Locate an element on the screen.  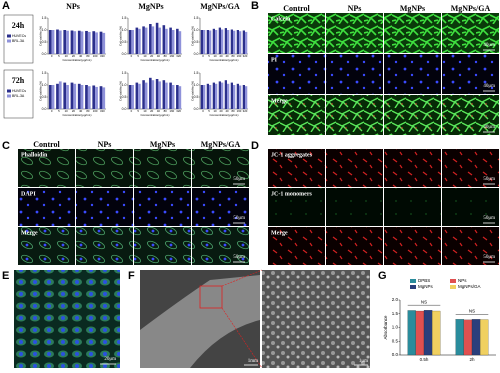
legend-label: MgNPs/GA is located at coordinates (469, 286).